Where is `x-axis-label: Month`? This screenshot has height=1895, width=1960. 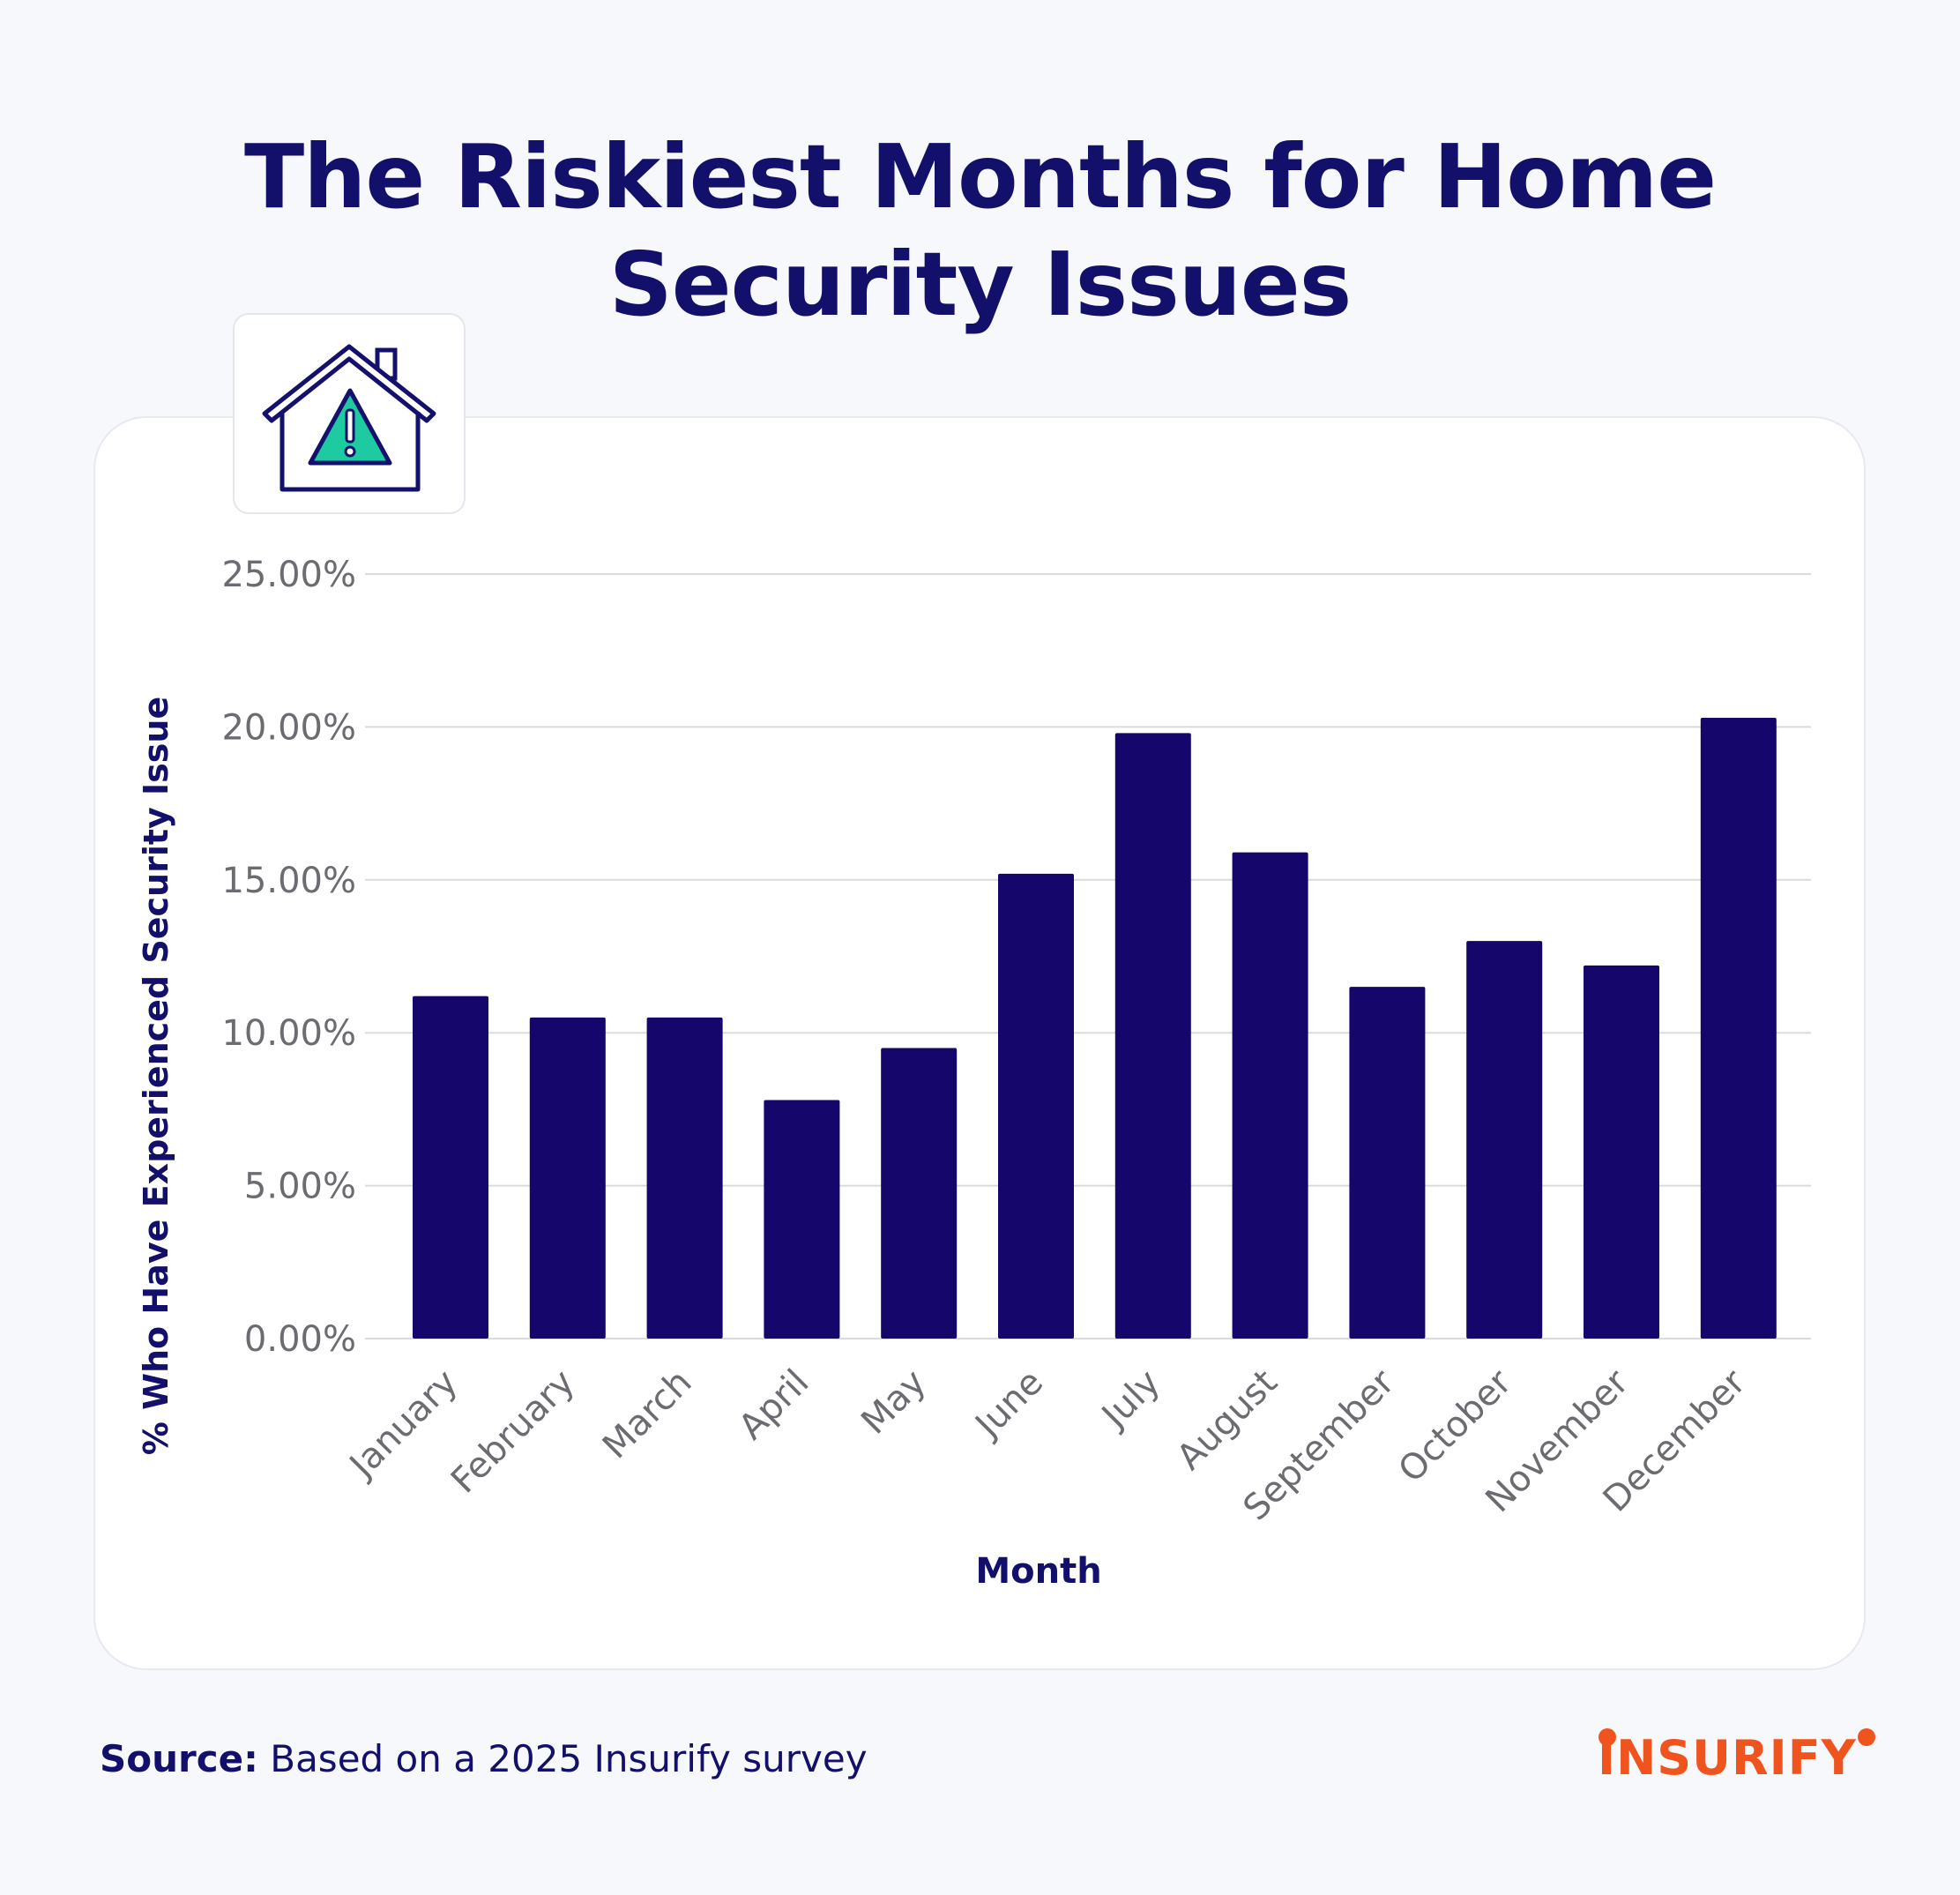
x-axis-label: Month is located at coordinates (1038, 1571).